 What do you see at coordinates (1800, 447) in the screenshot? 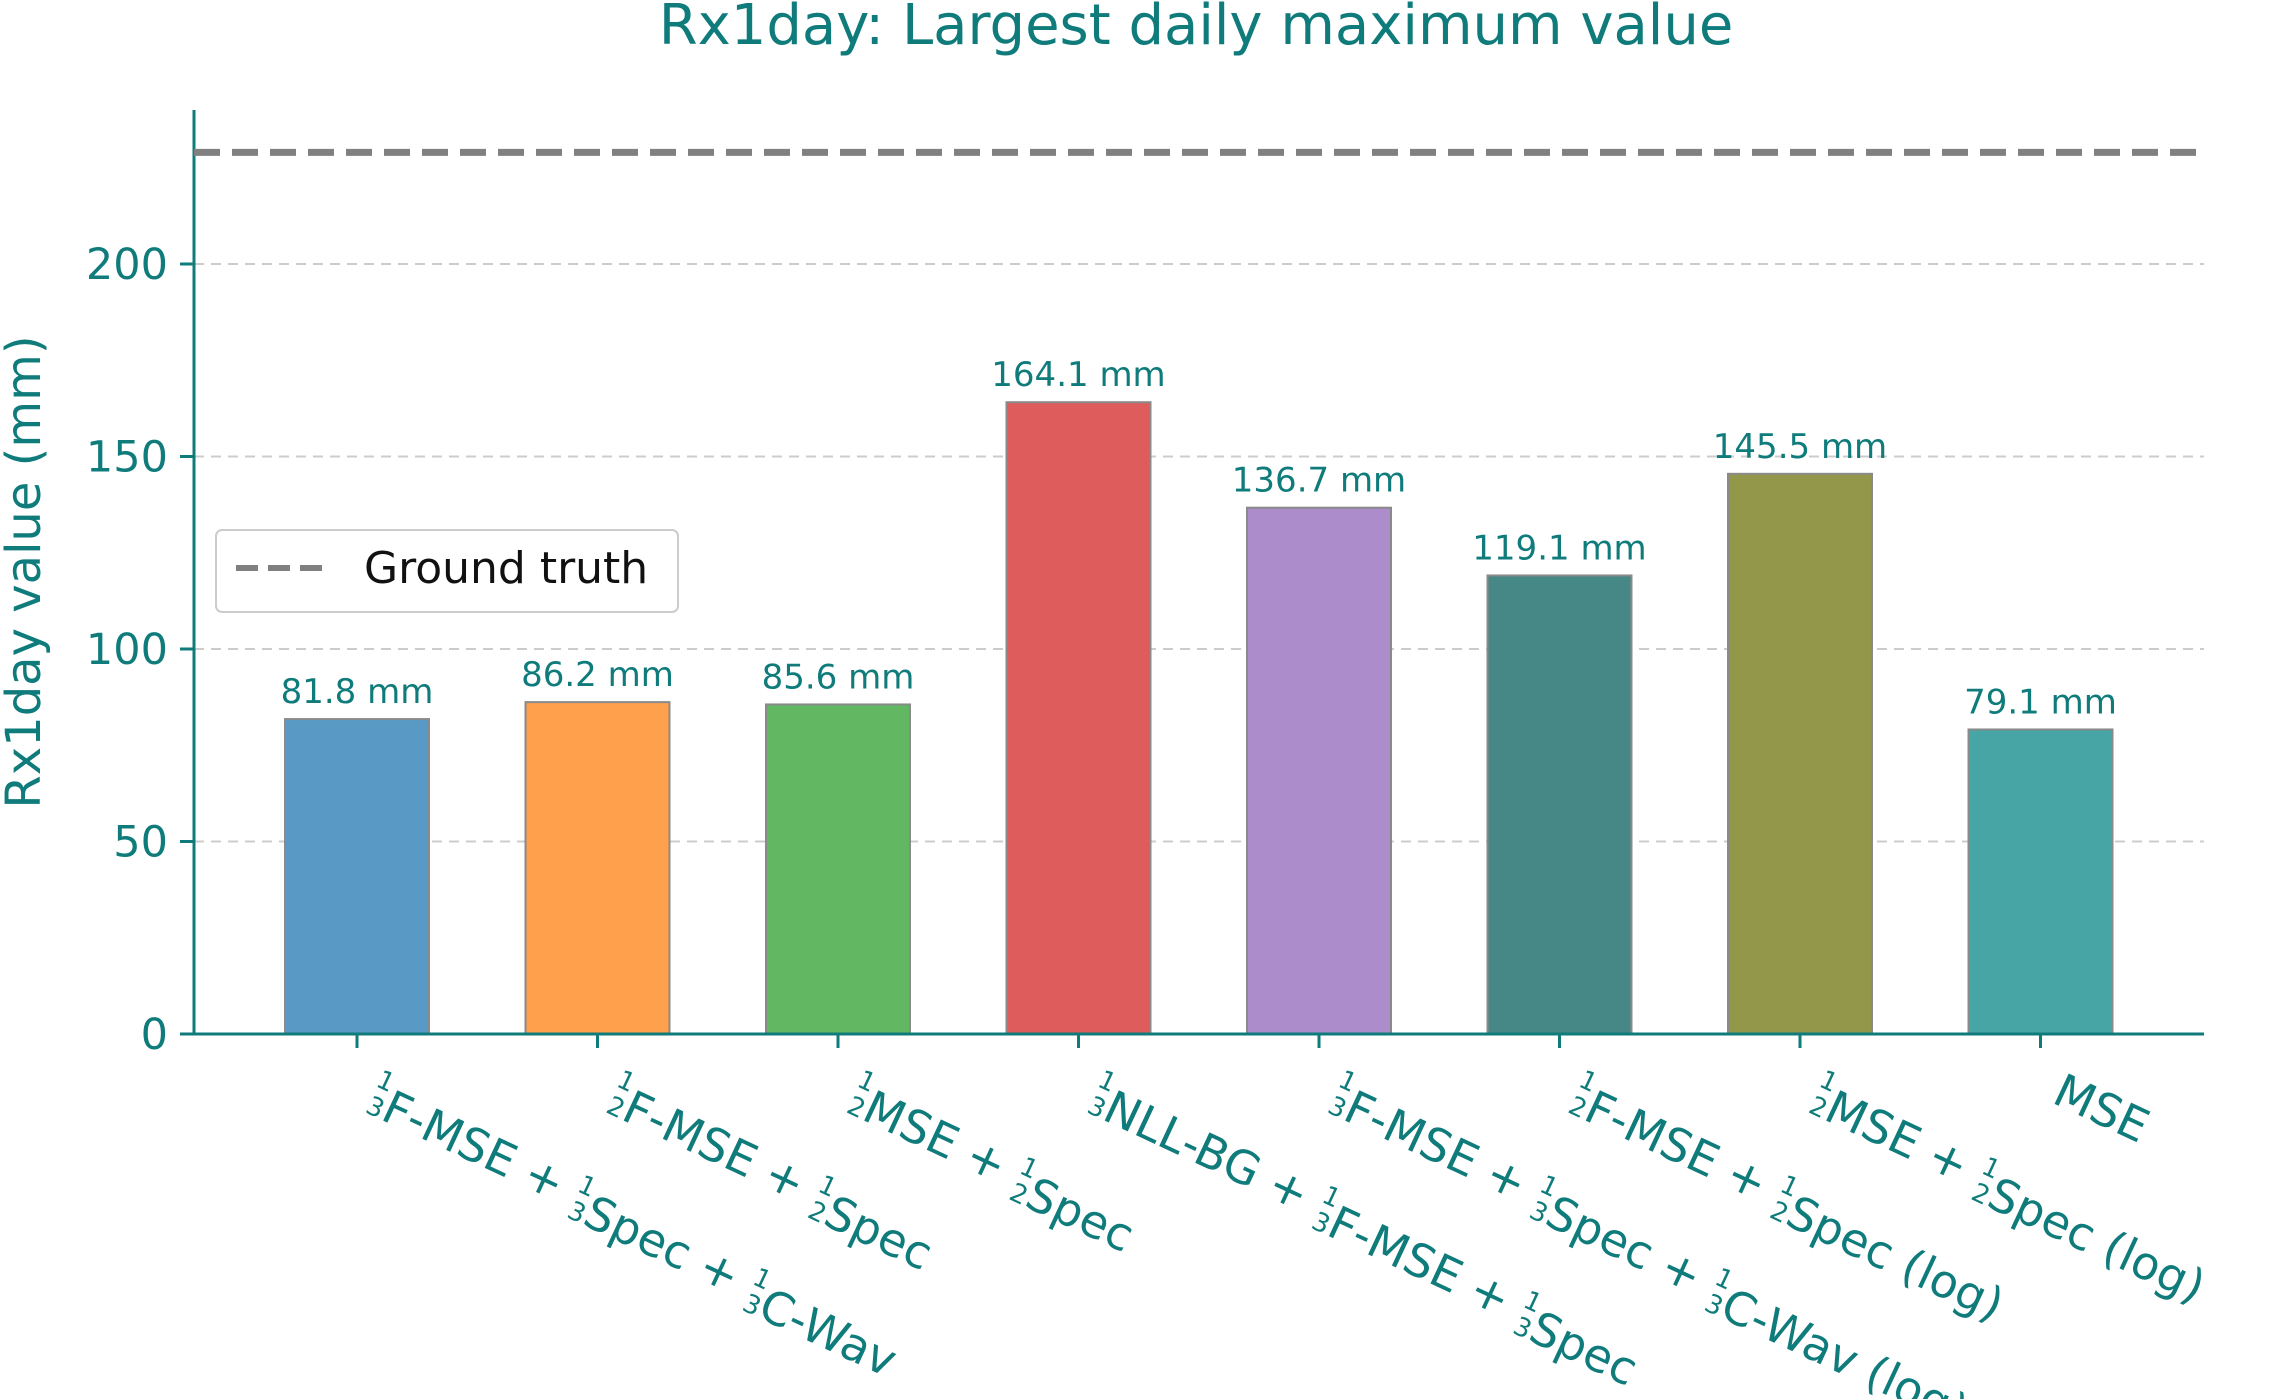
I see `data-label-7: 145.5 mm` at bounding box center [1800, 447].